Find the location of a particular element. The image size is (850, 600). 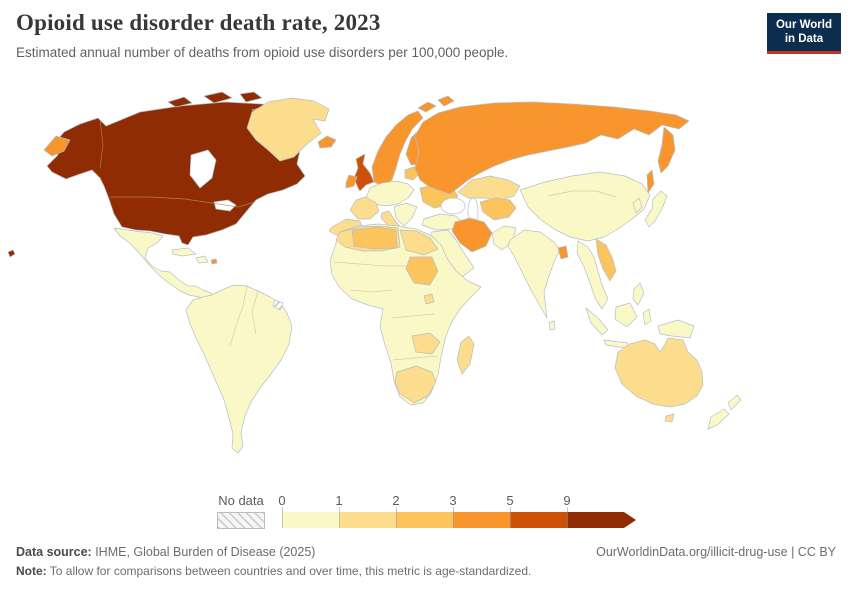

region-egypt is located at coordinates (419, 242).